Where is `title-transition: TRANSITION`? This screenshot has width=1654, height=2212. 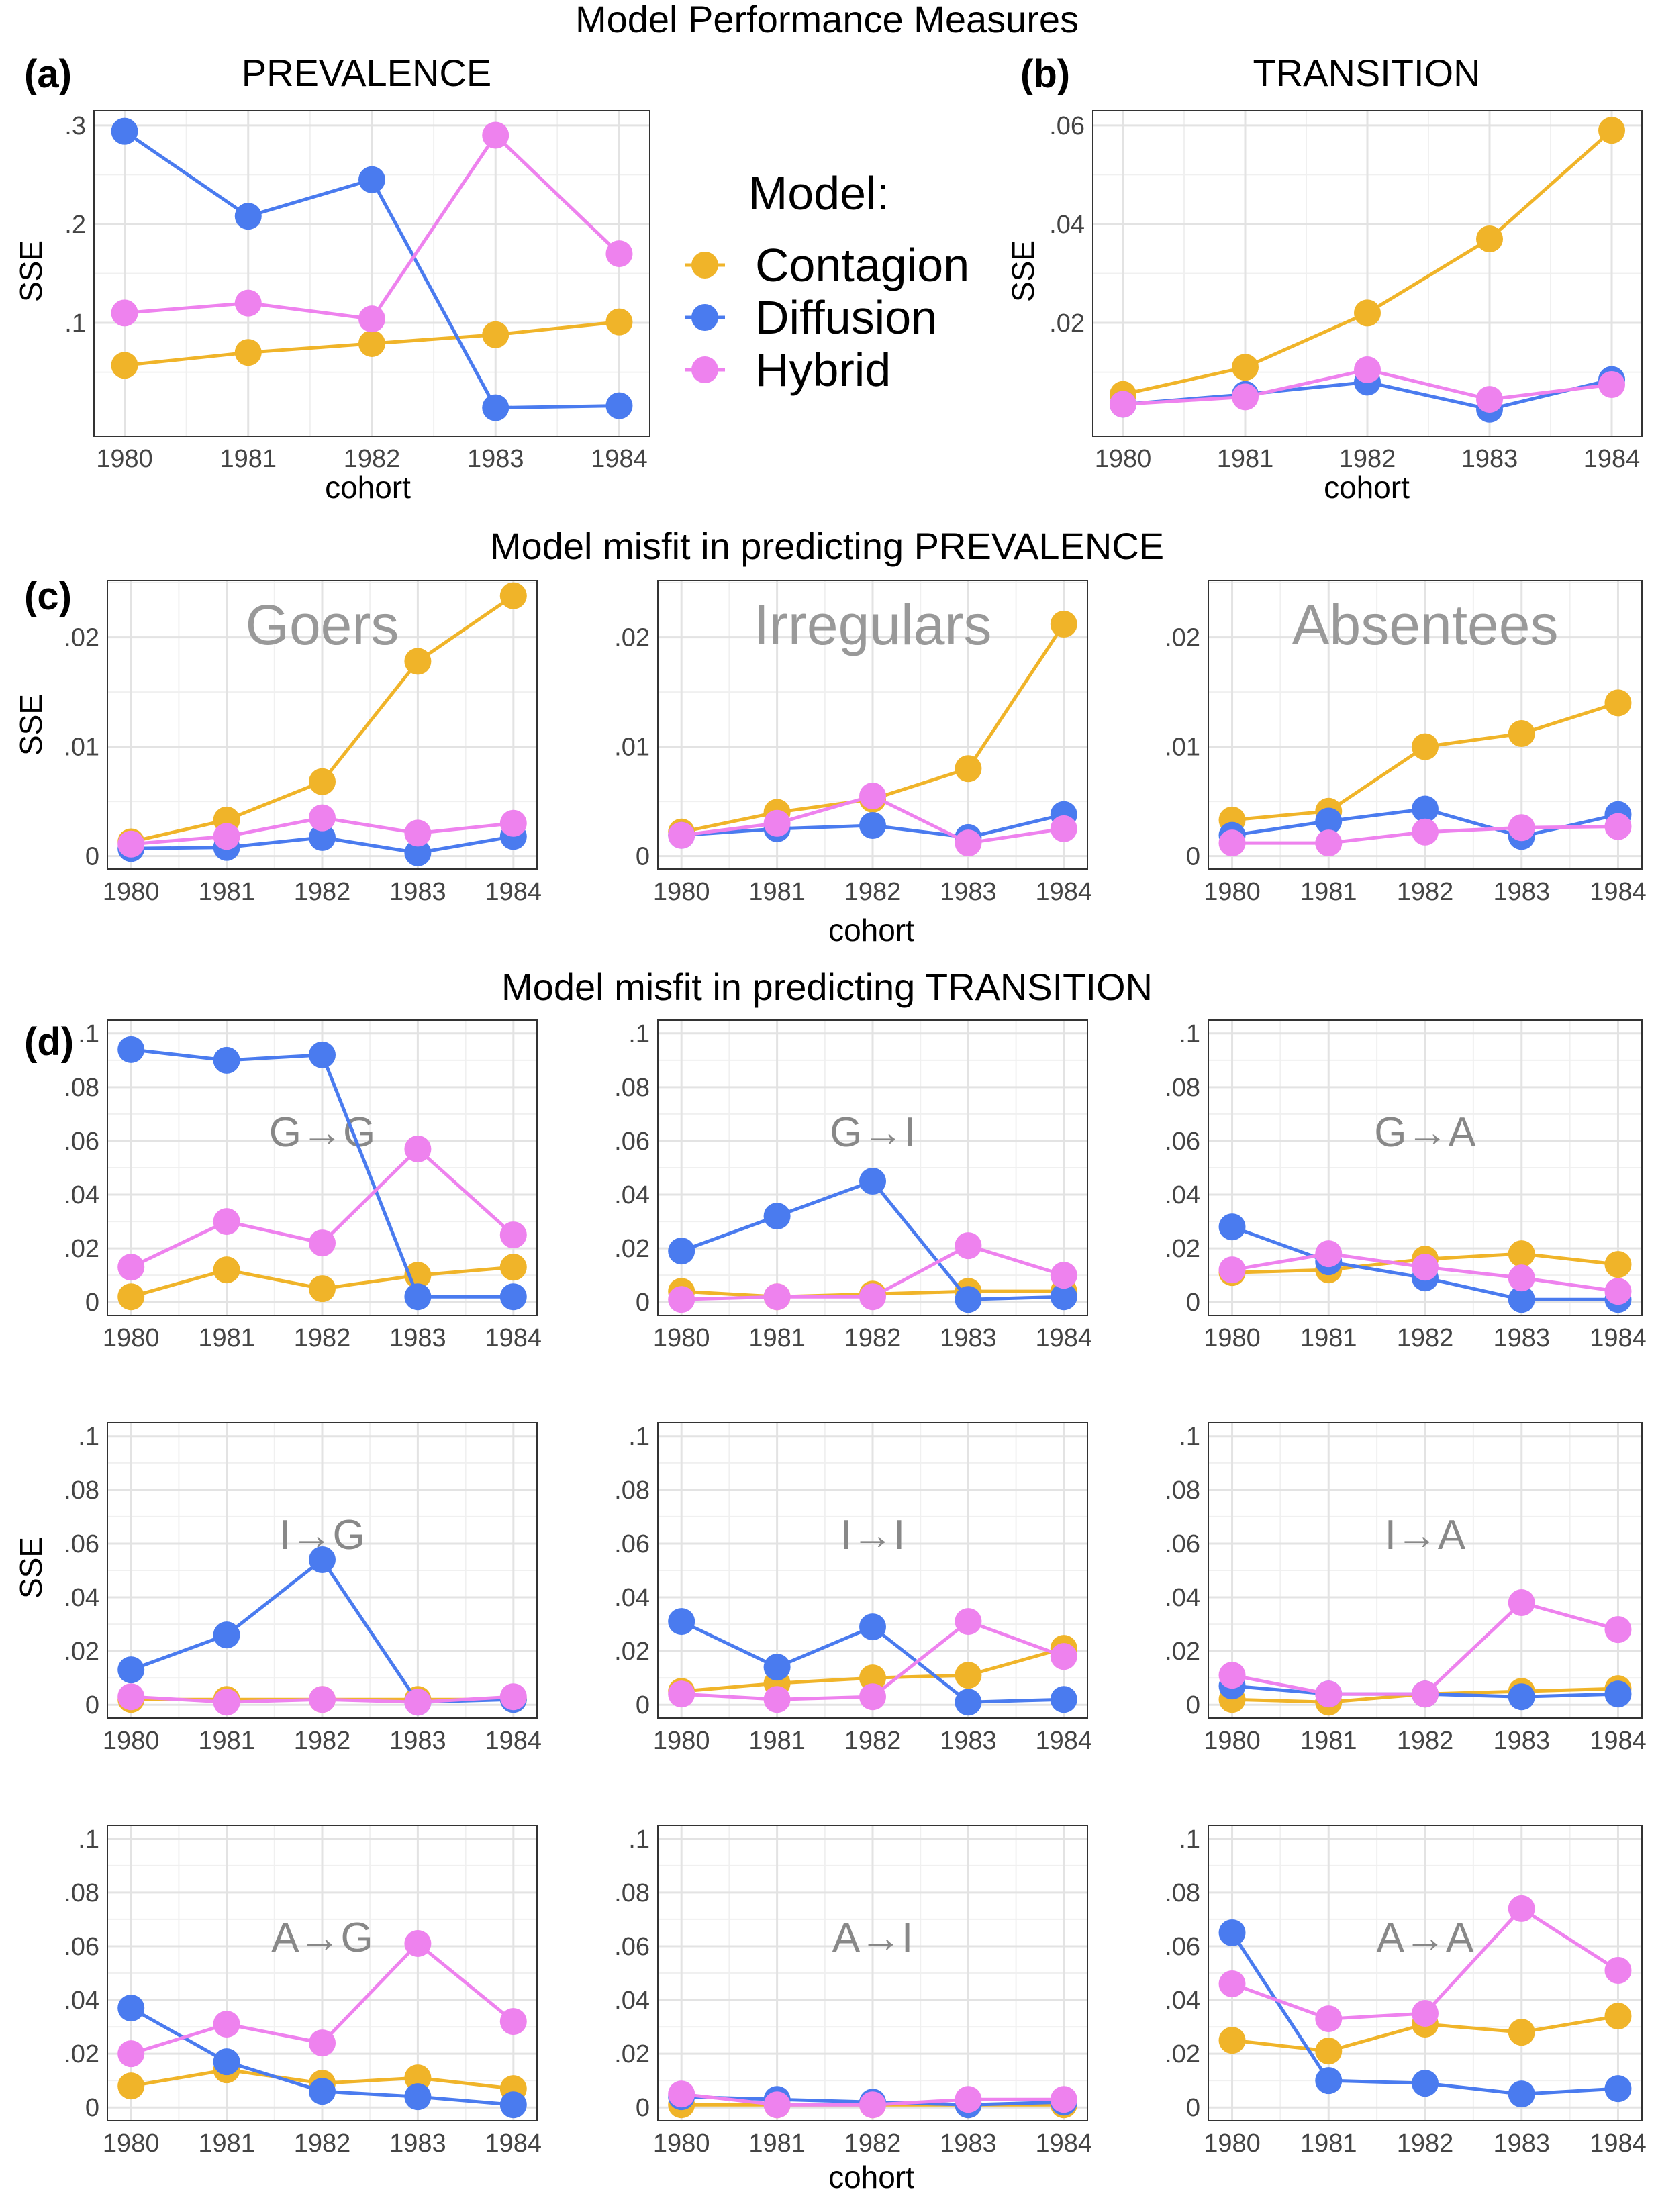
title-transition: TRANSITION is located at coordinates (1366, 73).